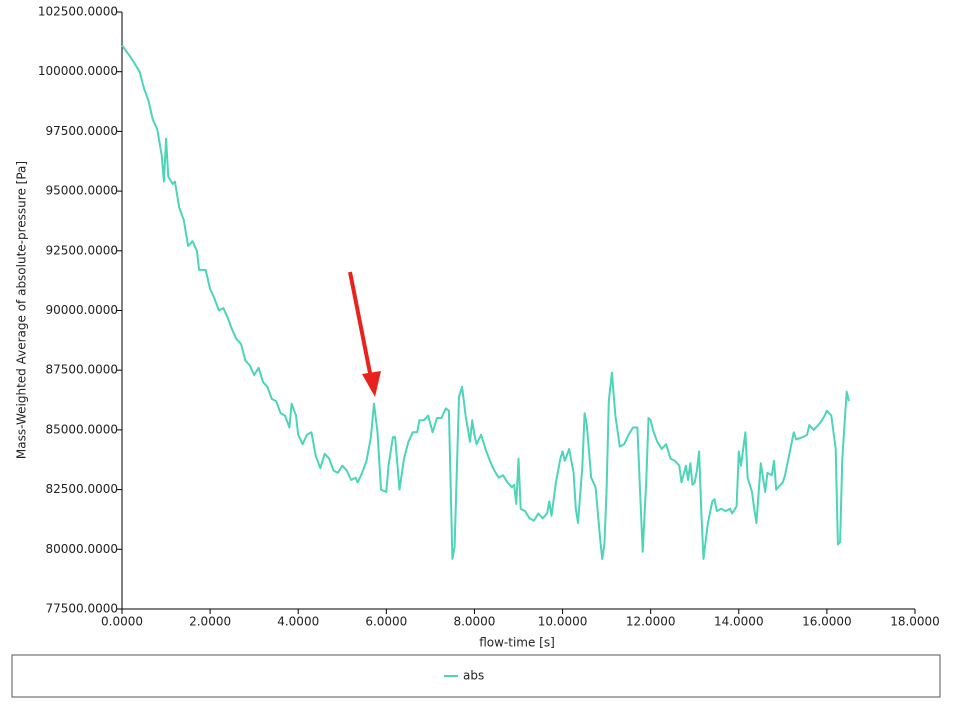 This screenshot has height=709, width=955. What do you see at coordinates (81, 549) in the screenshot?
I see `y-tick-label: 80000.0000` at bounding box center [81, 549].